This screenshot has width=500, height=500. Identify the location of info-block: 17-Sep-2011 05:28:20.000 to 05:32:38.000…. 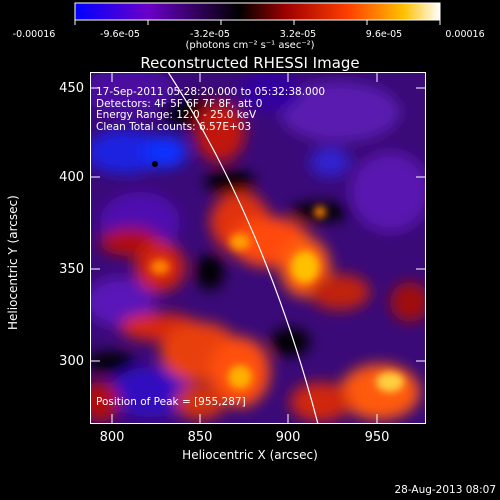
(211, 109).